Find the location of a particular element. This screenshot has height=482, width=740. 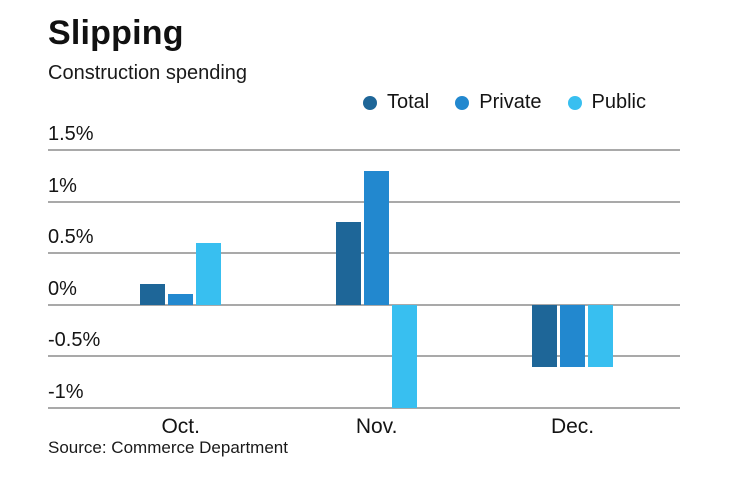

legend-label: Public is located at coordinates (618, 102).